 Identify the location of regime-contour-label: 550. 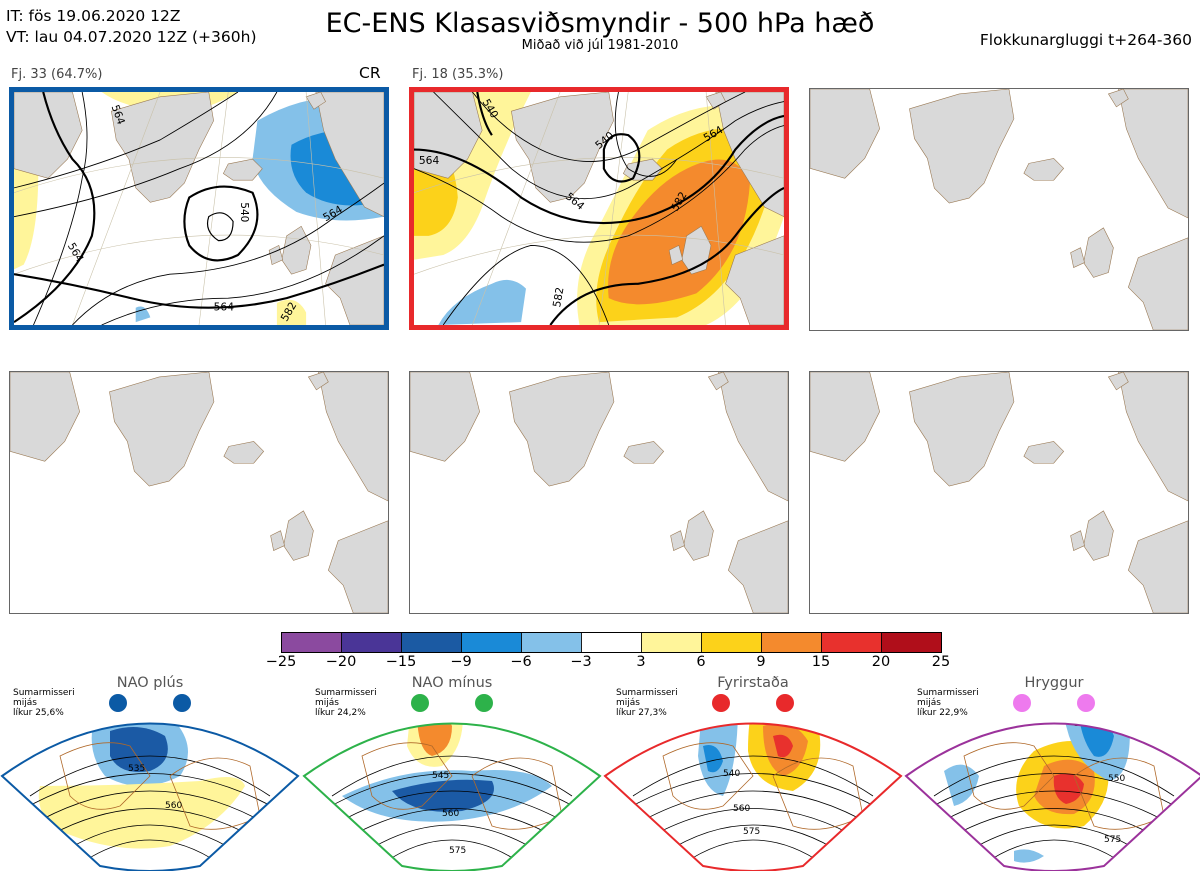
(1116, 779).